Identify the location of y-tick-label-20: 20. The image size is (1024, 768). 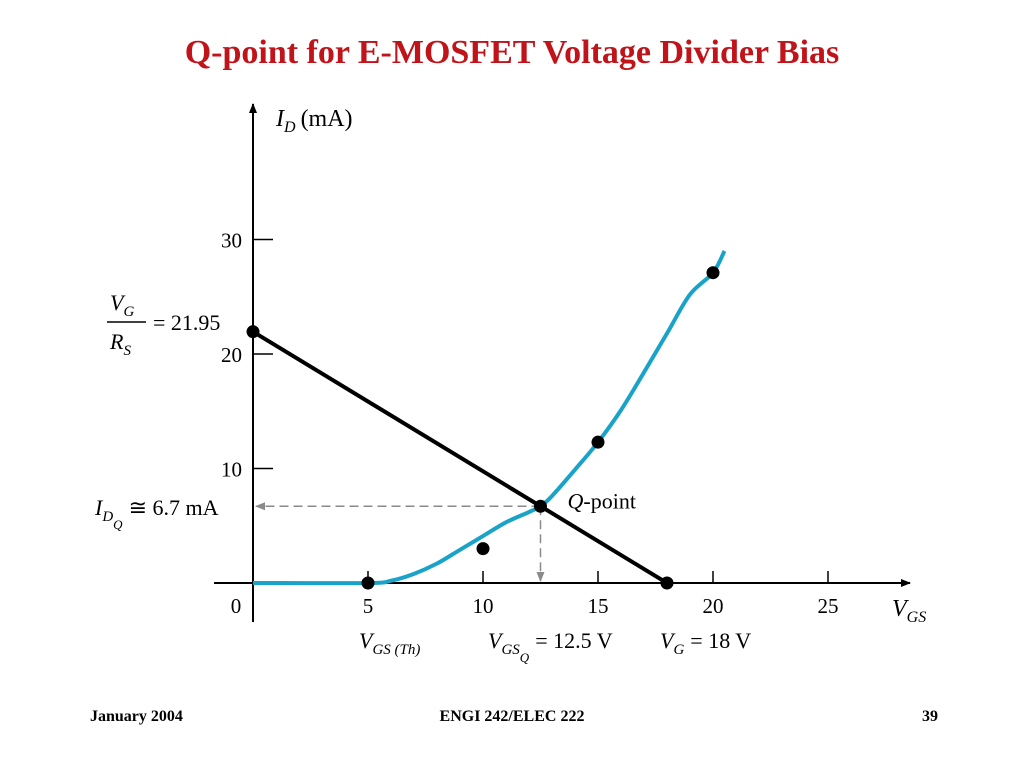
(231, 355).